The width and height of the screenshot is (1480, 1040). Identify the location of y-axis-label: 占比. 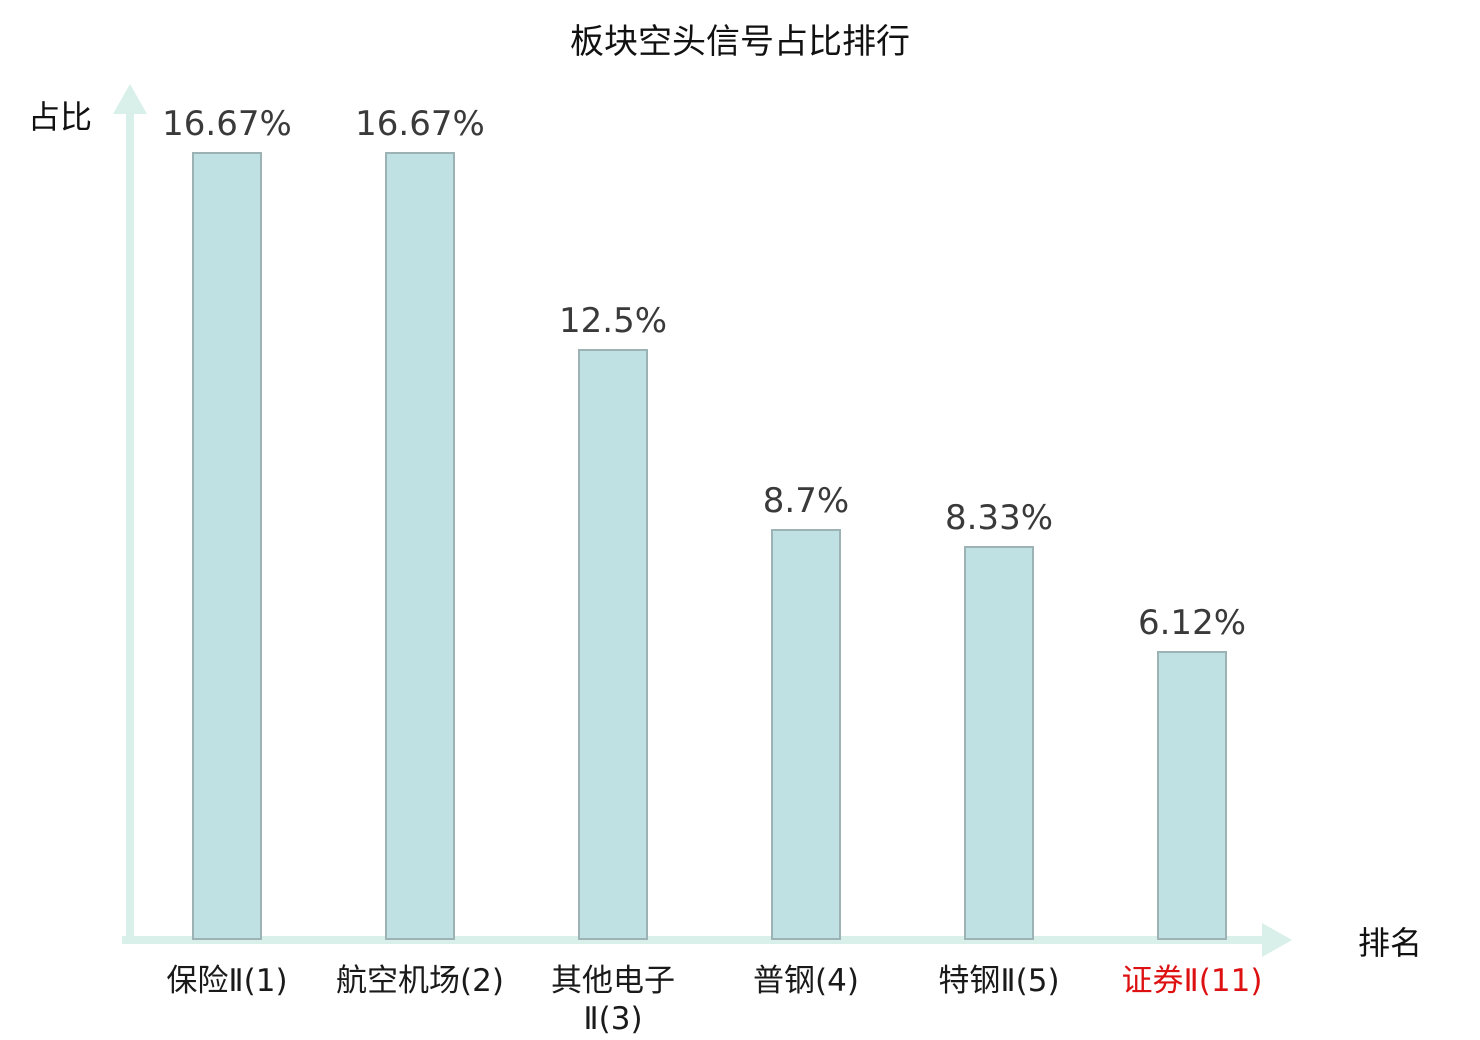
(60, 117).